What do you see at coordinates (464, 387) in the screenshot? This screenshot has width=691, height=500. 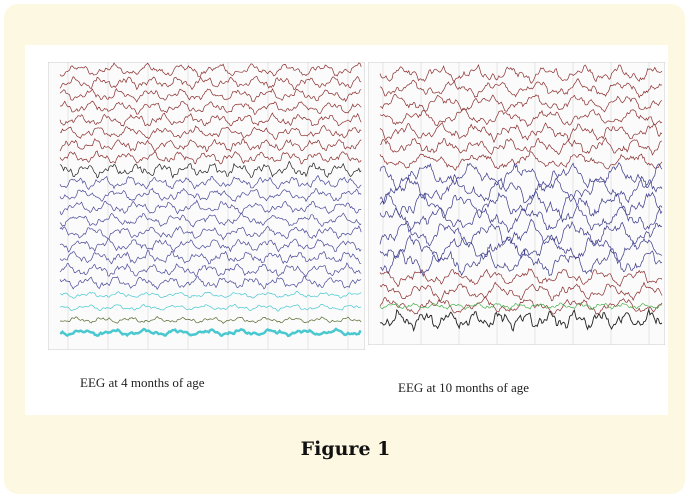 I see `caption: EEG at 10 months of age` at bounding box center [464, 387].